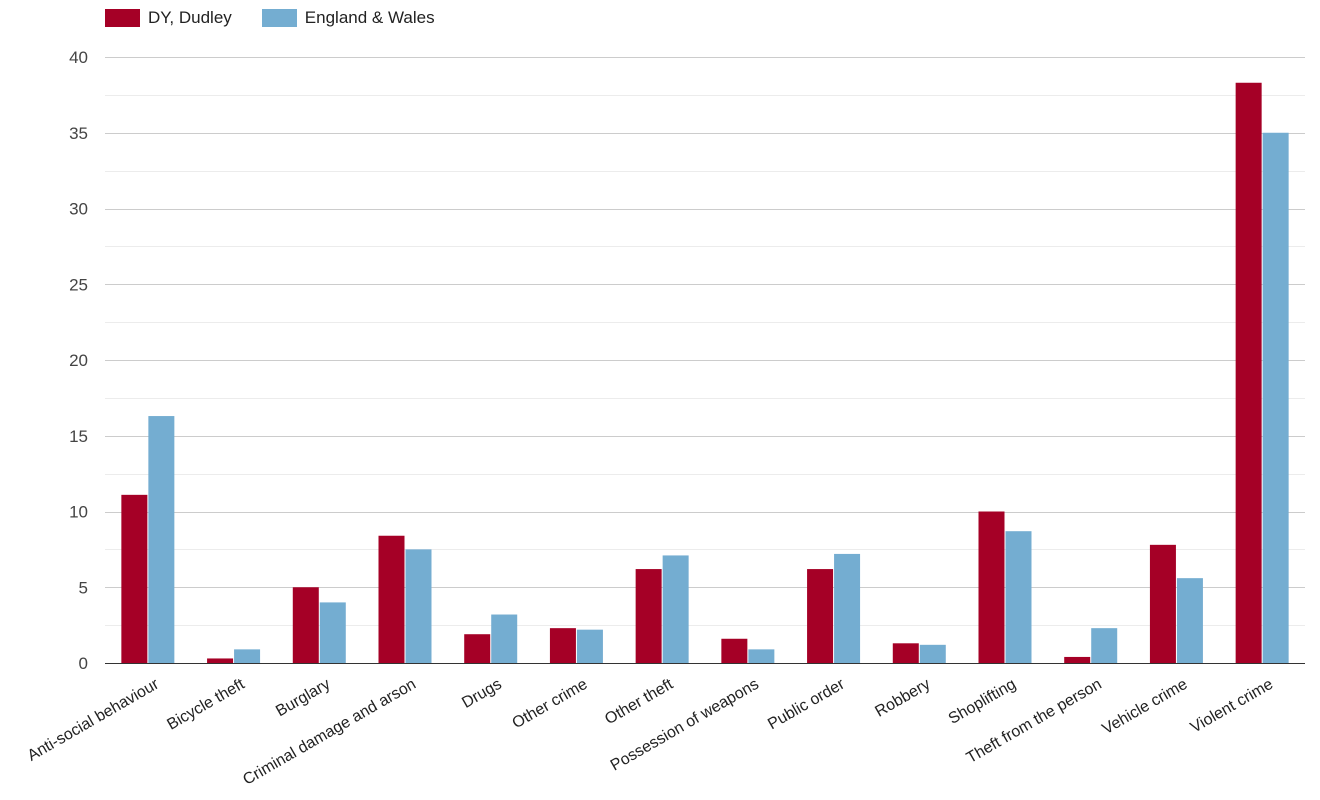  Describe the element at coordinates (639, 701) in the screenshot. I see `x-tick-label-other-theft: Other theft` at that location.